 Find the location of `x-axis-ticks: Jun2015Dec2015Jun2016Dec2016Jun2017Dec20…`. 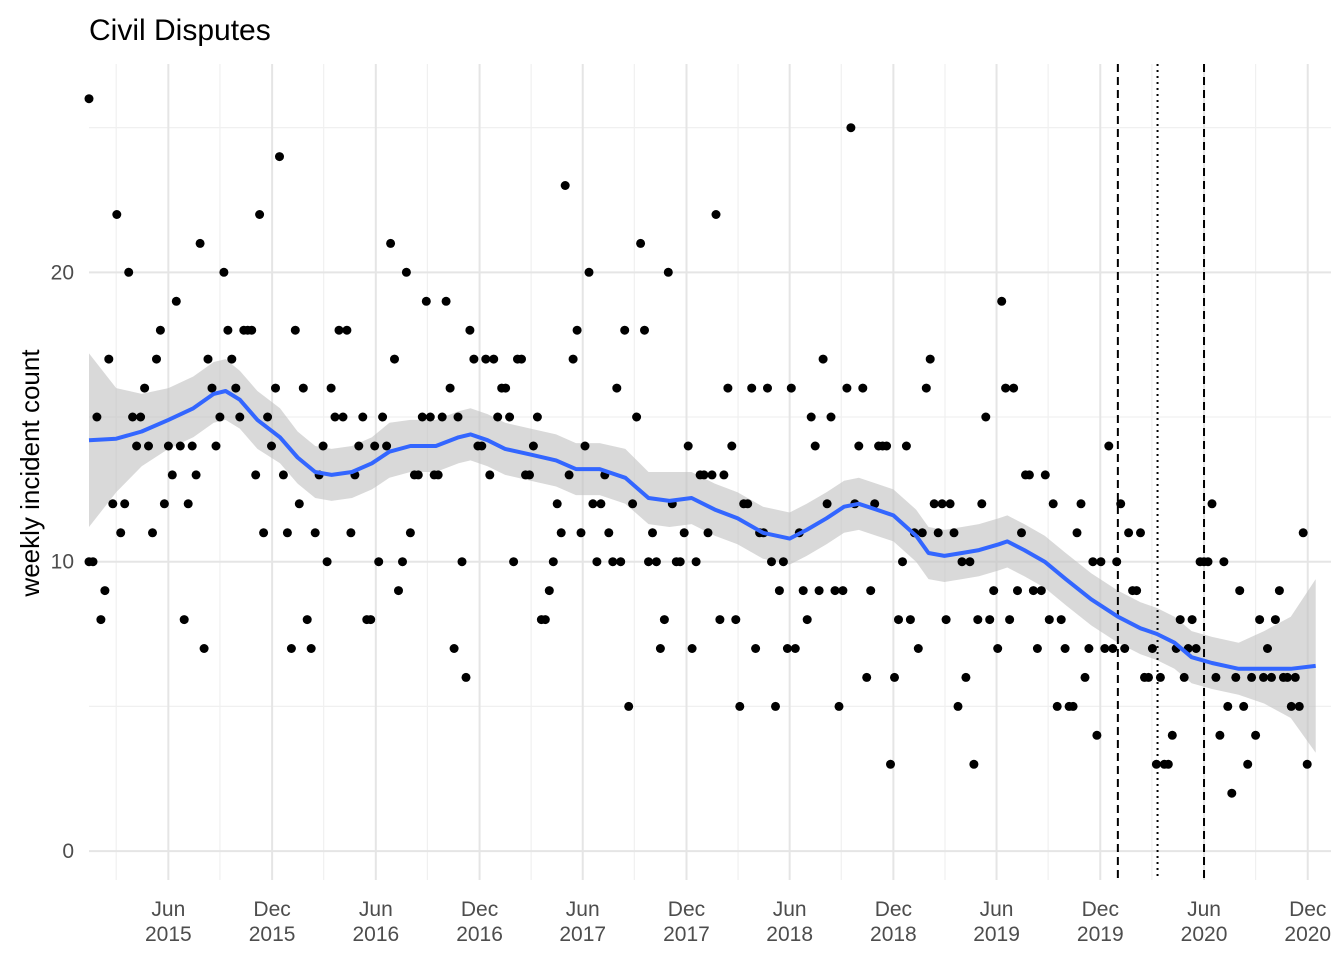

x-axis-ticks: Jun2015Dec2015Jun2016Dec2016Jun2017Dec20… is located at coordinates (738, 922).